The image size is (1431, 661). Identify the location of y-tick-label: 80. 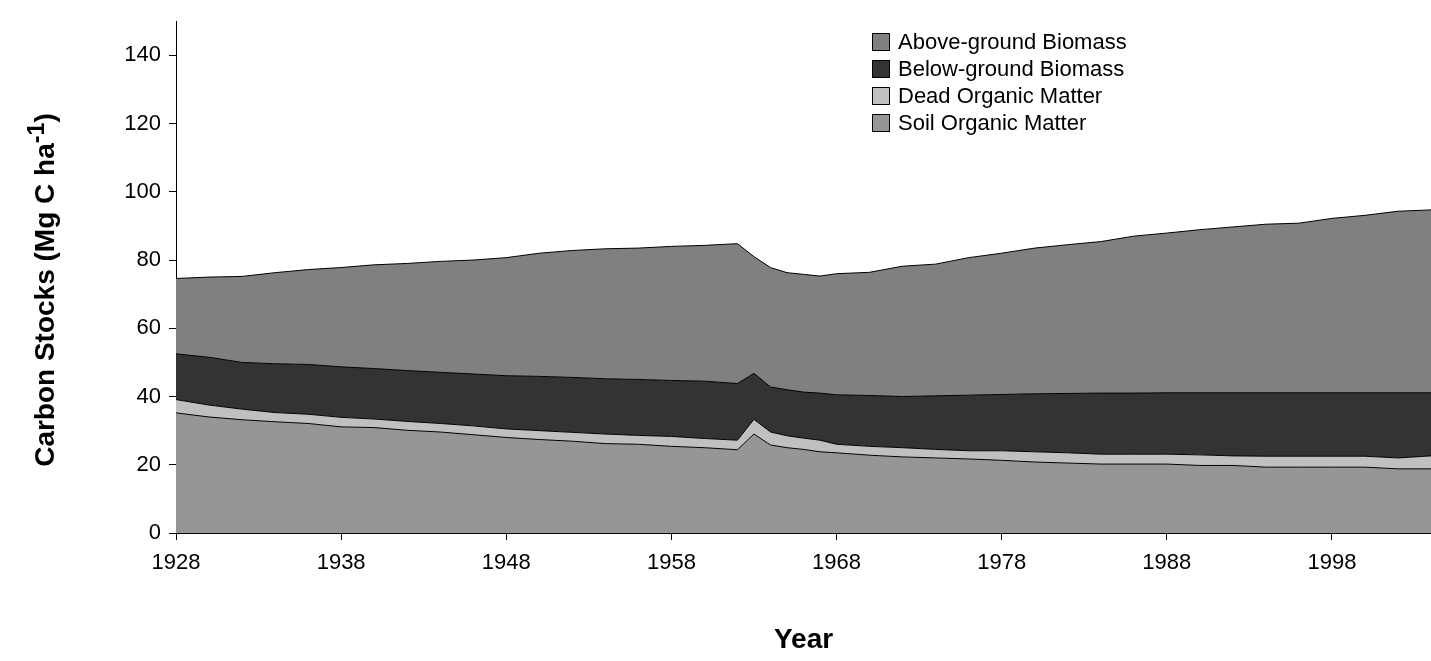
(148, 259).